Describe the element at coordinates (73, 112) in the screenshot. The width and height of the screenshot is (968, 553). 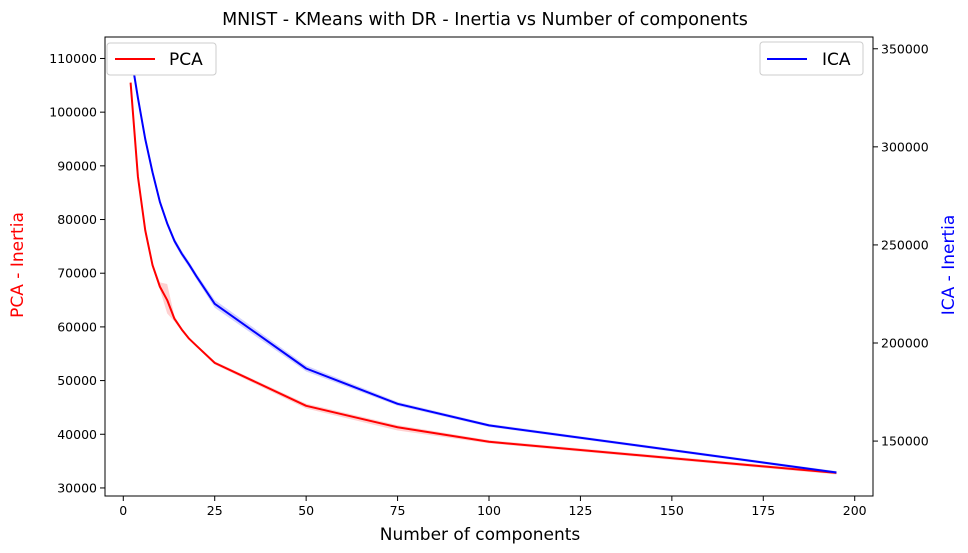
I see `y-left-tick-label: 100000` at that location.